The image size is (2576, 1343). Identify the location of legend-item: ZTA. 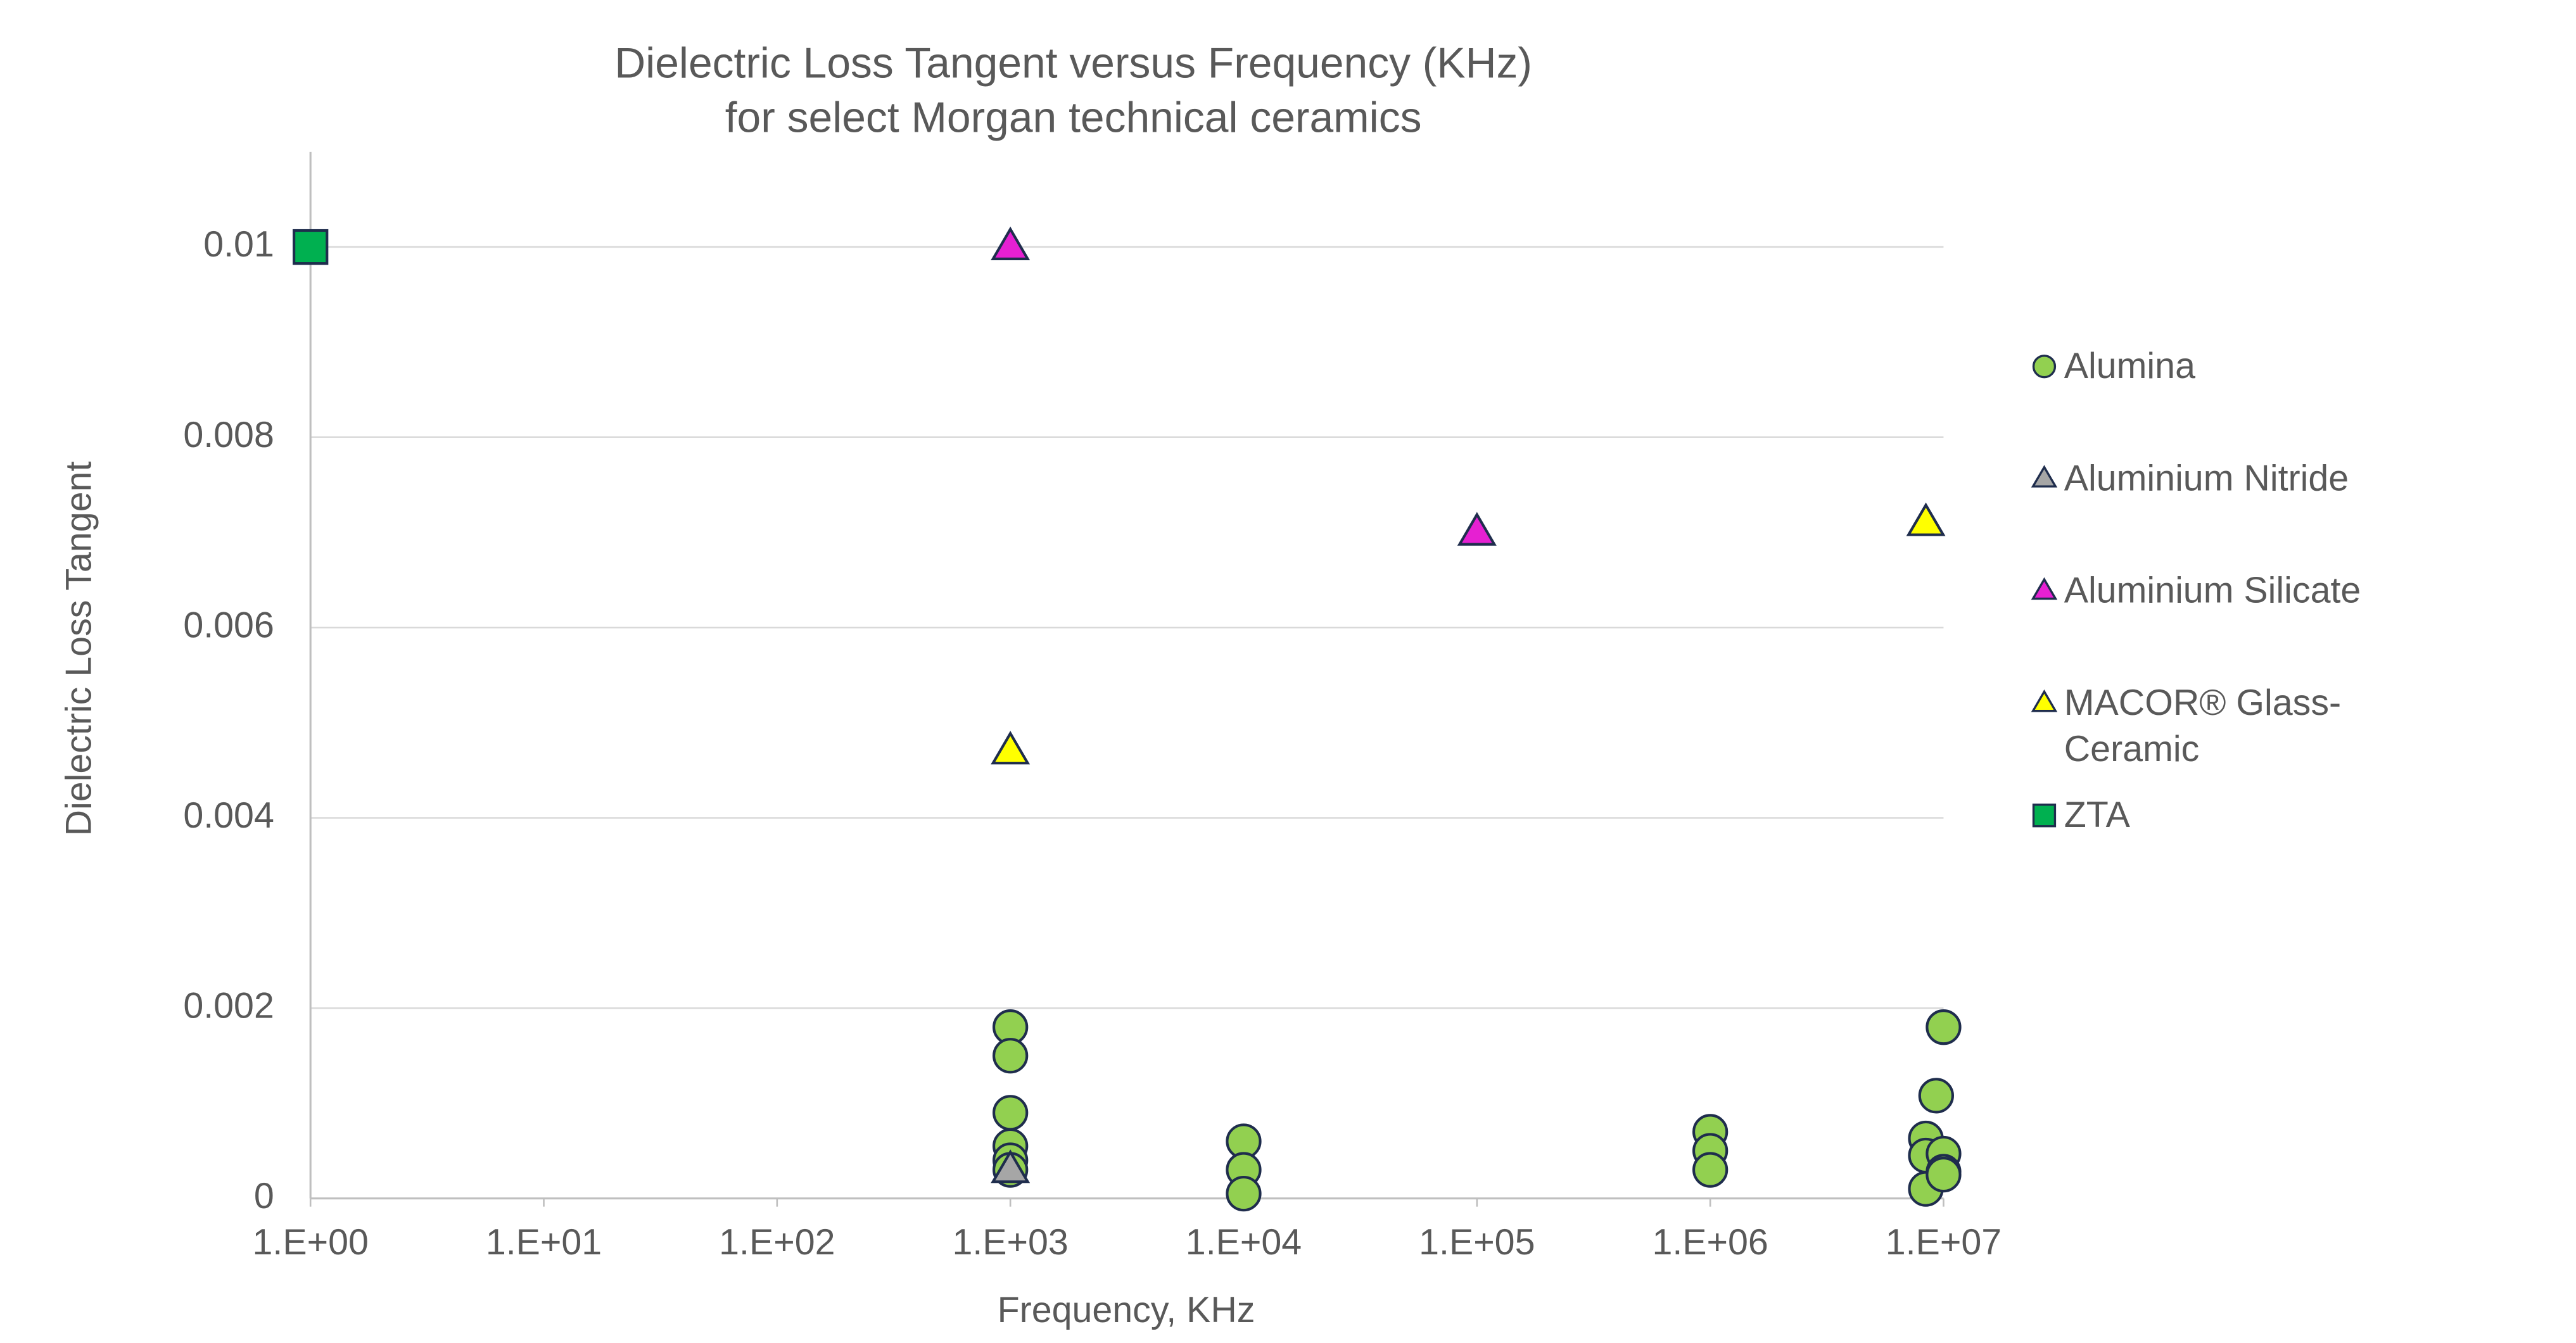
(2275, 848).